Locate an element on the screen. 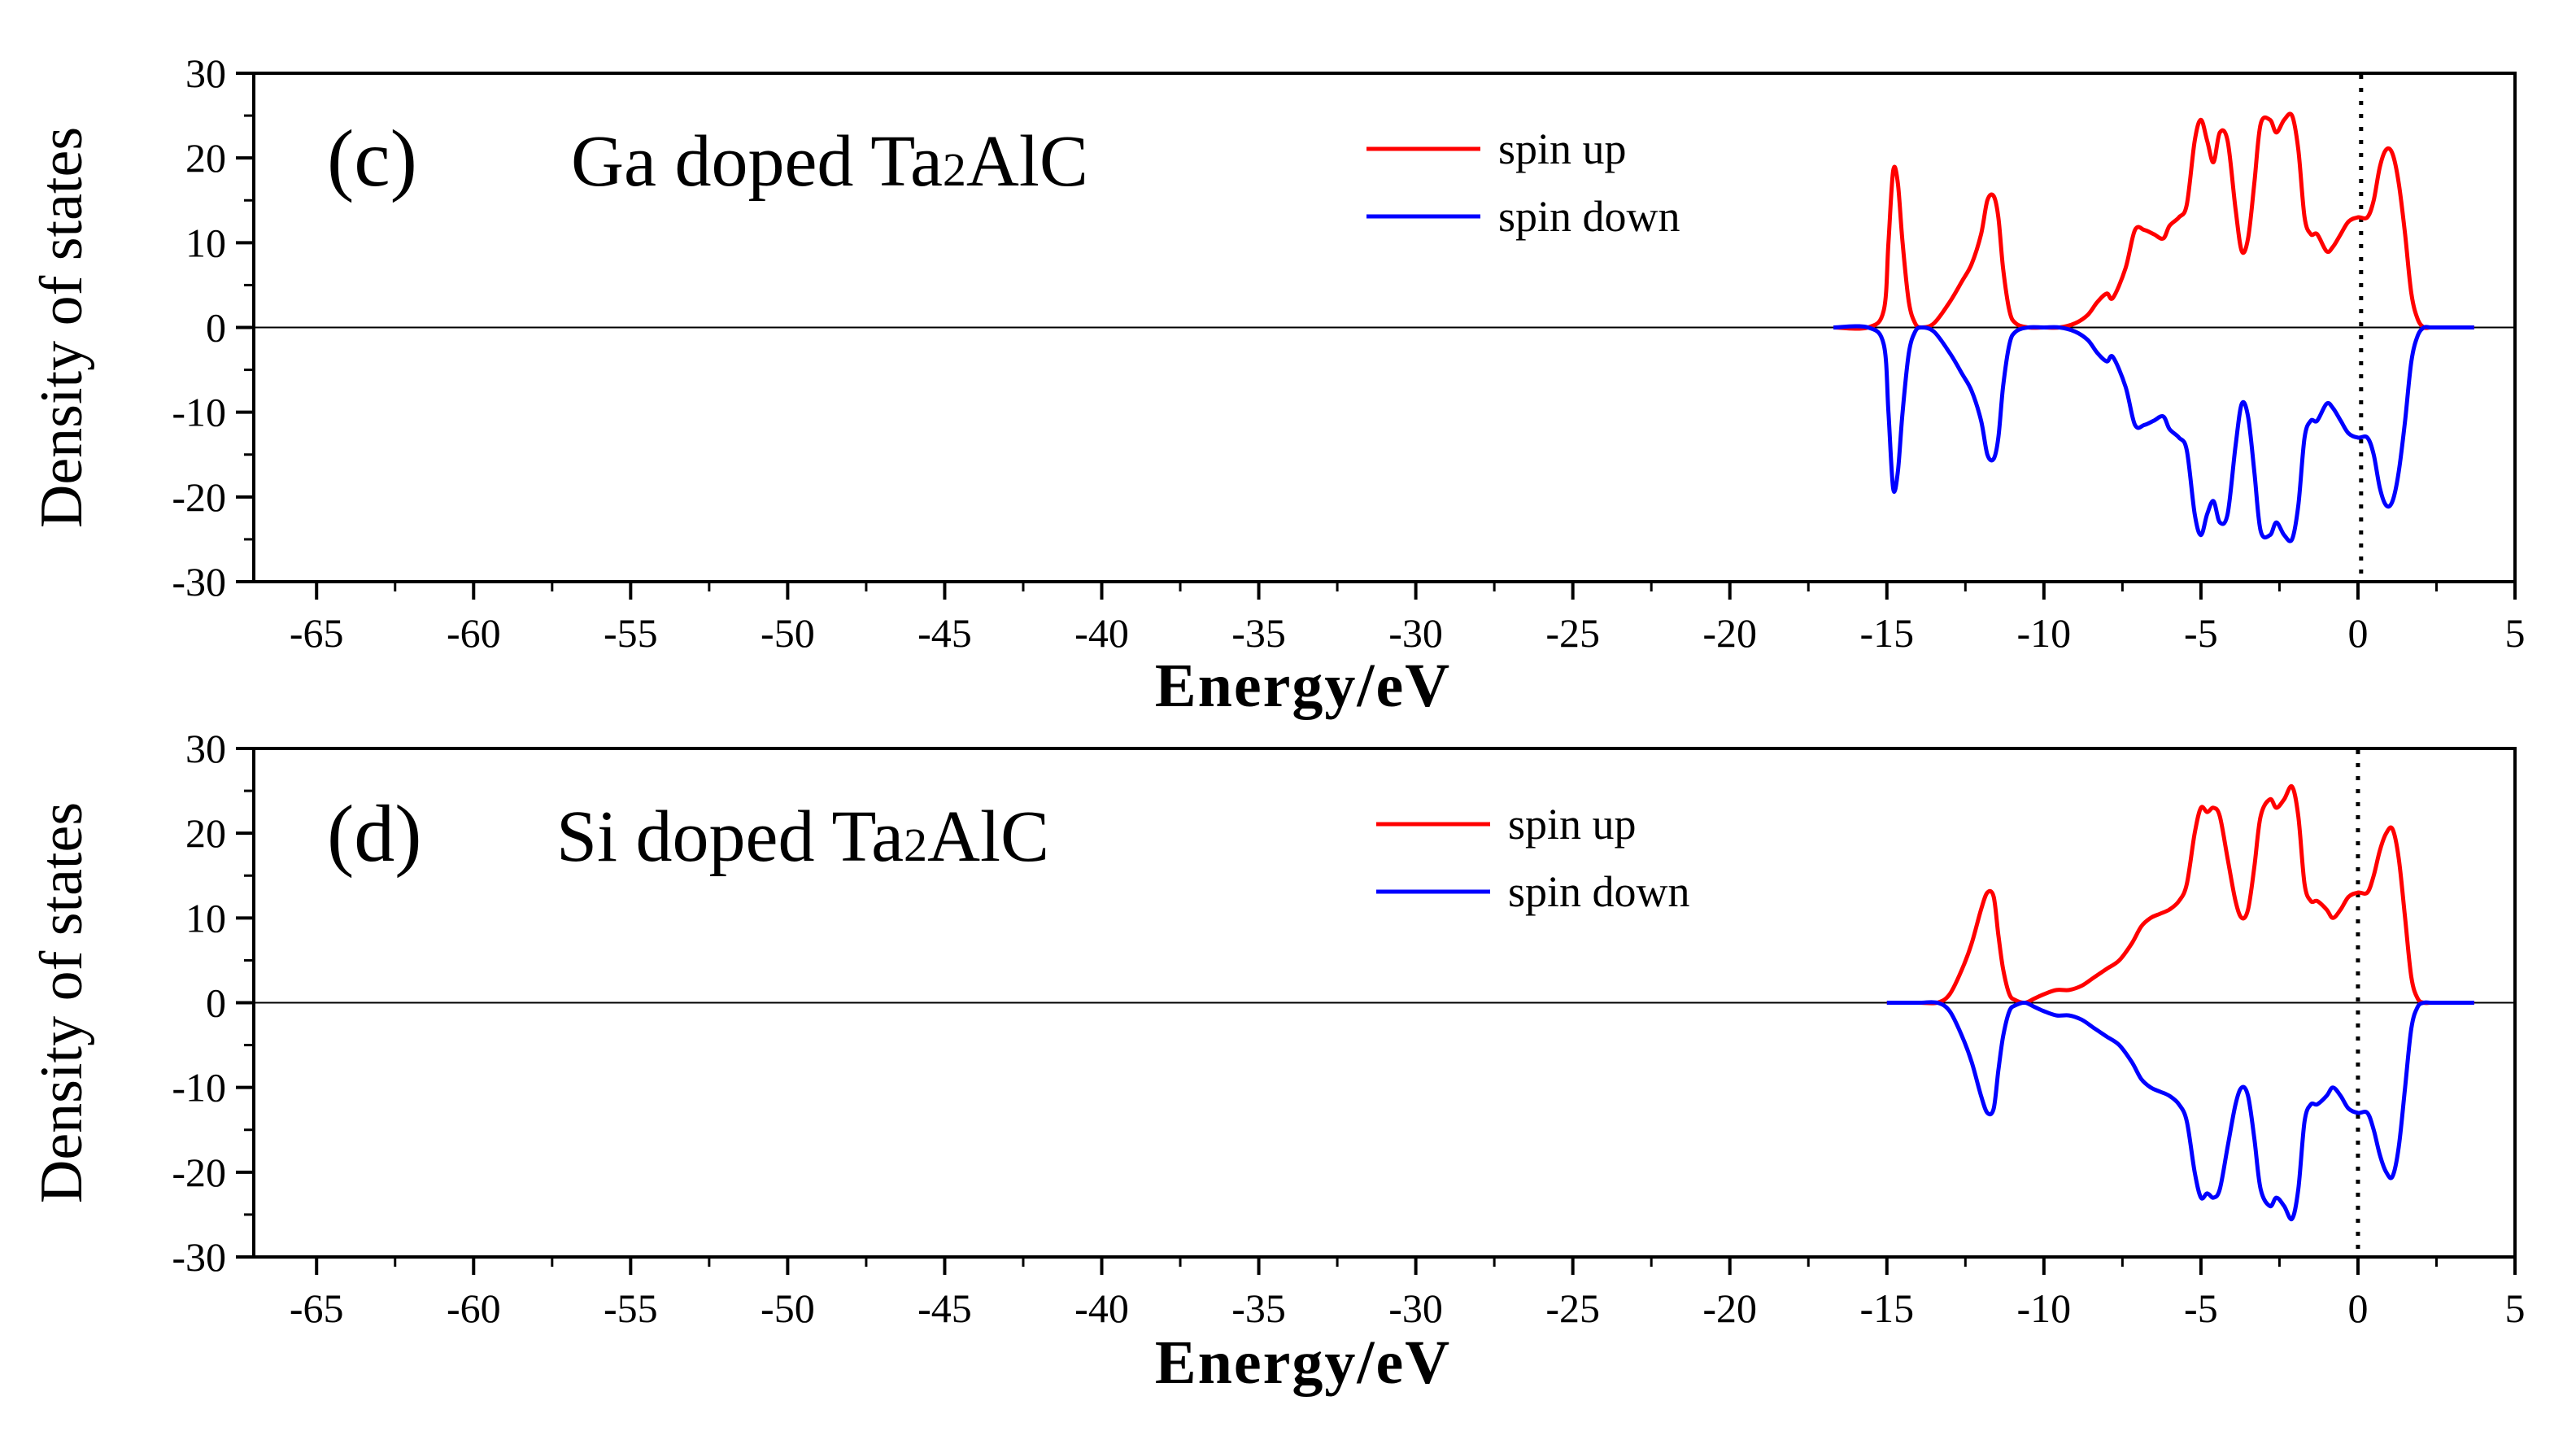 This screenshot has width=2576, height=1440. panel-label: (c) is located at coordinates (372, 158).